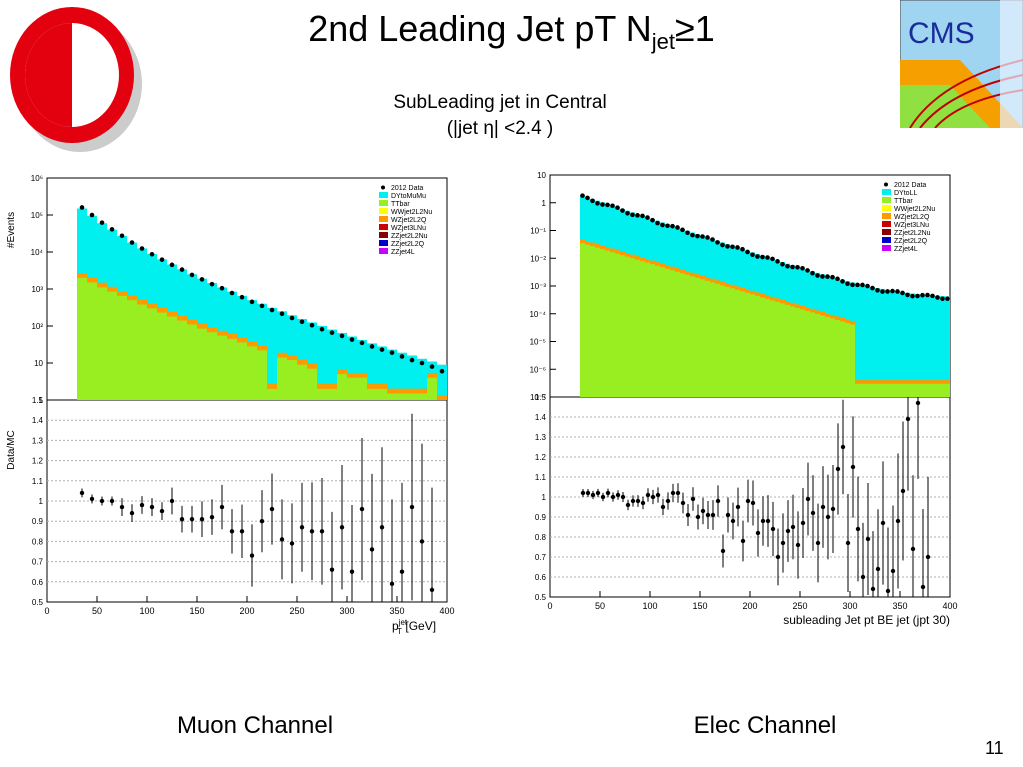 The width and height of the screenshot is (1023, 767). What do you see at coordinates (38, 481) in the screenshot?
I see `ratio-tick-label: 1.1` at bounding box center [38, 481].